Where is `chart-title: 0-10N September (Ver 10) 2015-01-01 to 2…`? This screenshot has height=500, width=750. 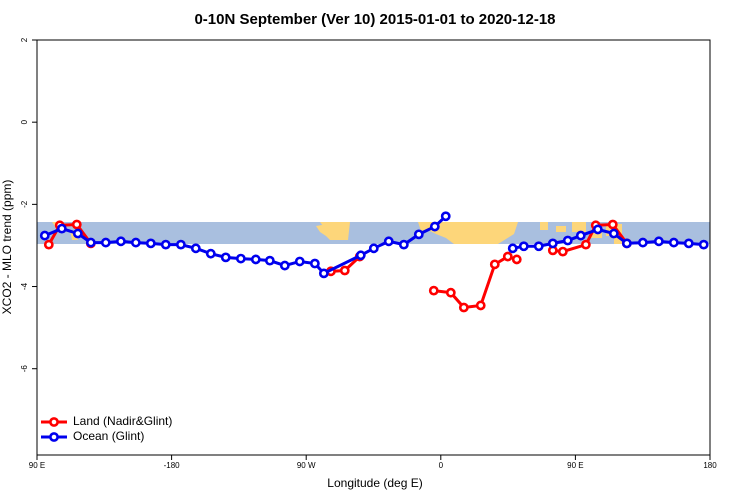
chart-title: 0-10N September (Ver 10) 2015-01-01 to 2… is located at coordinates (374, 19).